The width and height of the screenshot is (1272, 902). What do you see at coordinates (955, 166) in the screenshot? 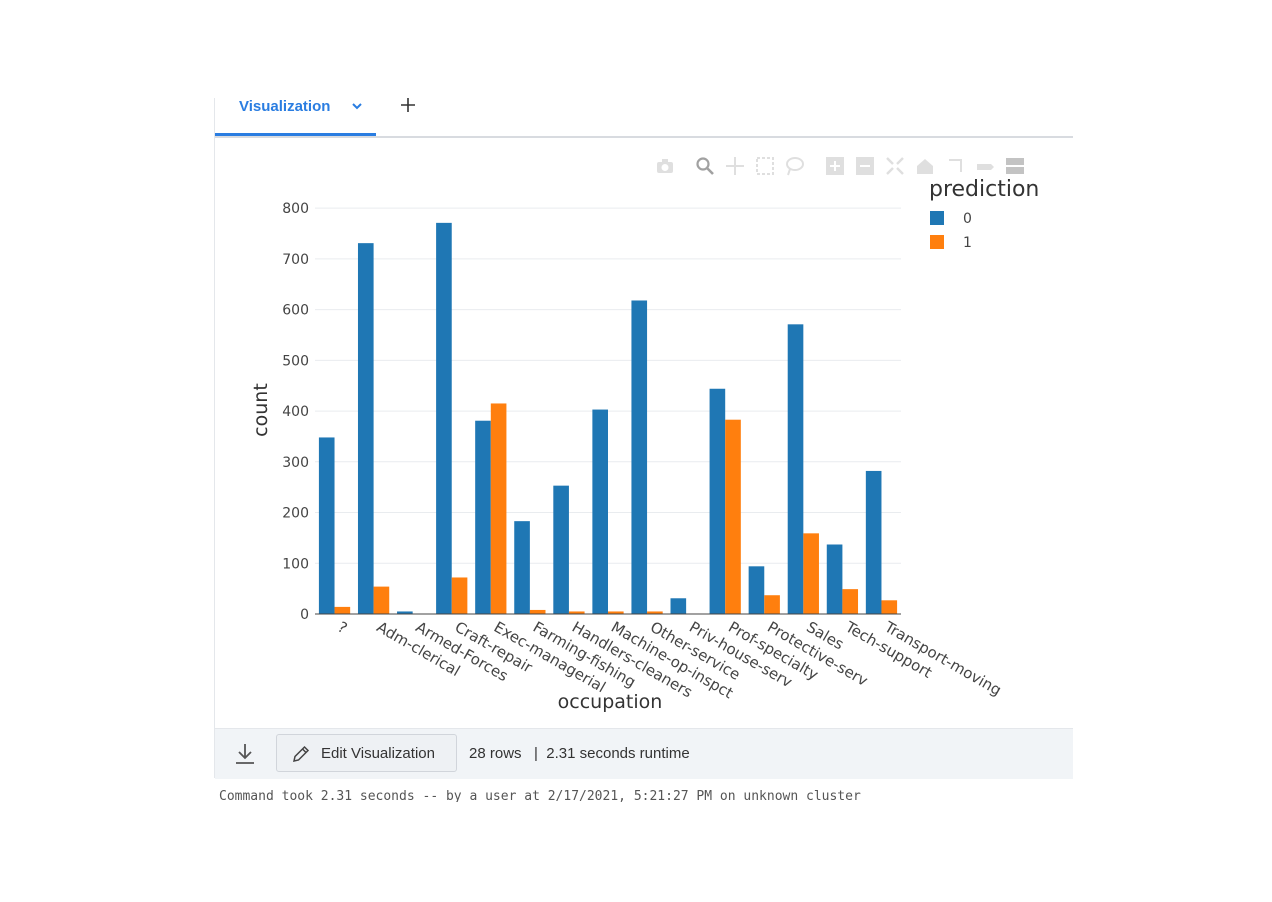
I see `spike-lines-icon` at bounding box center [955, 166].